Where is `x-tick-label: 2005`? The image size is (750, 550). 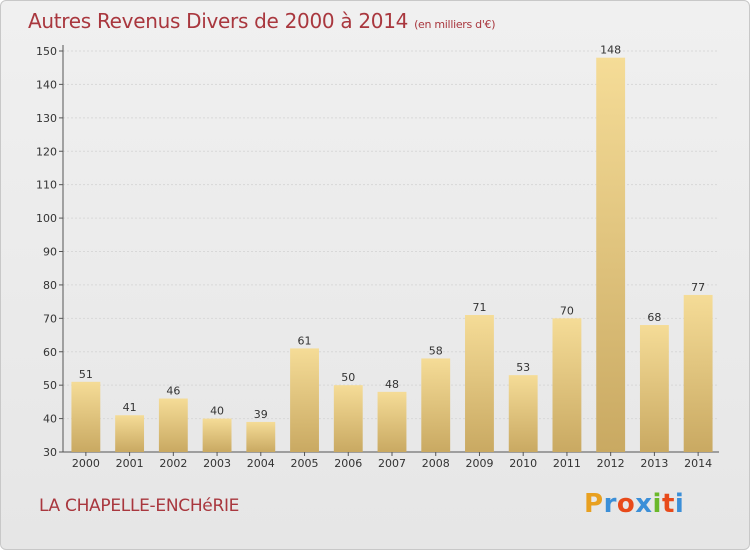 x-tick-label: 2005 is located at coordinates (305, 463).